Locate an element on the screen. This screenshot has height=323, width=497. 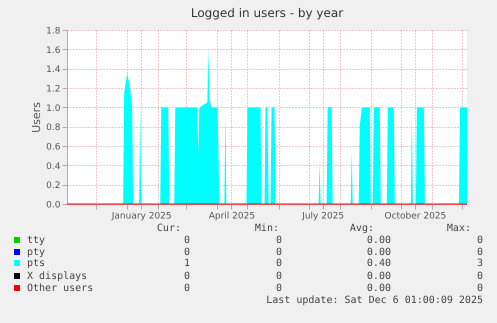
y-tick-label: 1.2 is located at coordinates (53, 89).